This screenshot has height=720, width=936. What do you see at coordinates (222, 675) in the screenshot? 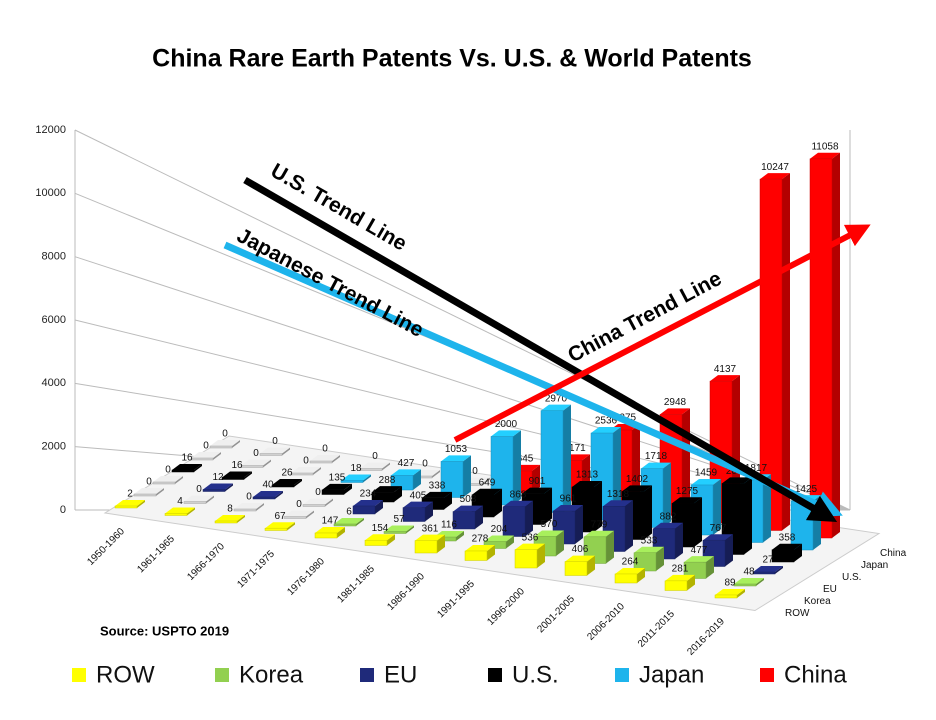
I see `legend-swatch` at bounding box center [222, 675].